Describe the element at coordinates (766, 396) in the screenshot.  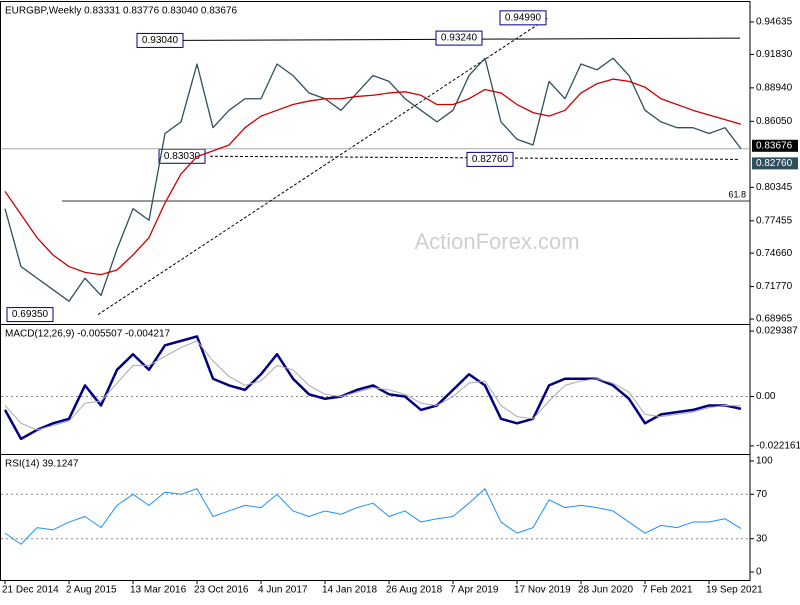
I see `y-tick-label: 0.00` at that location.